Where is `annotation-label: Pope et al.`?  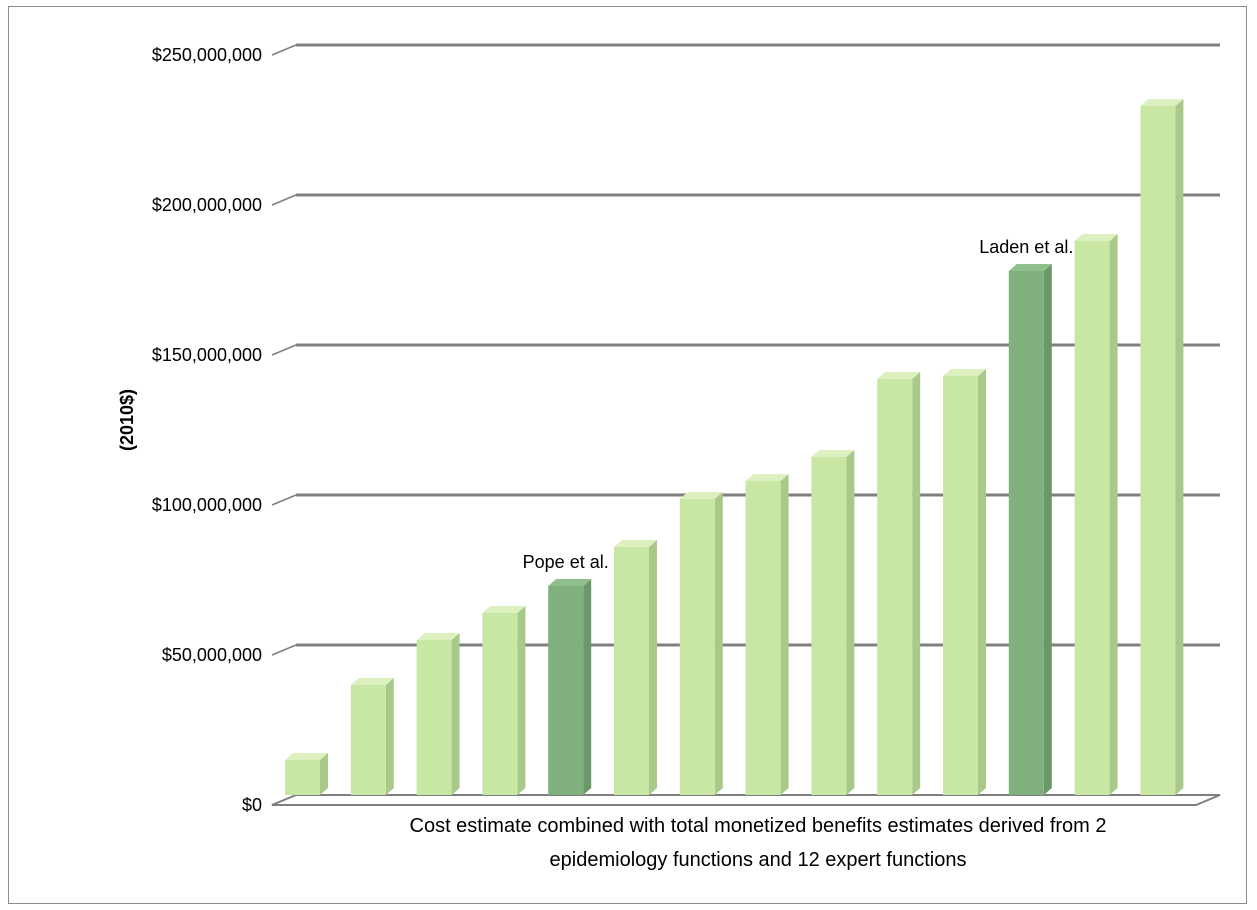
annotation-label: Pope et al. is located at coordinates (566, 562).